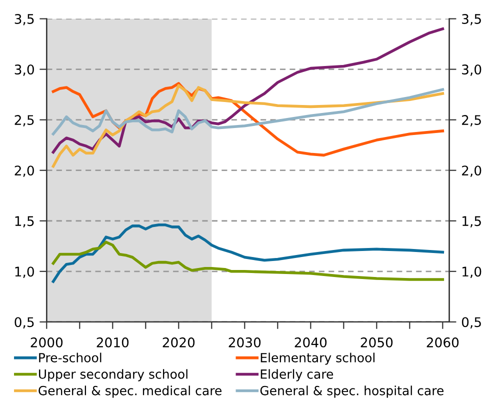 This screenshot has width=491, height=417. What do you see at coordinates (472, 272) in the screenshot?
I see `y2-tick-label: 1,0` at bounding box center [472, 272].